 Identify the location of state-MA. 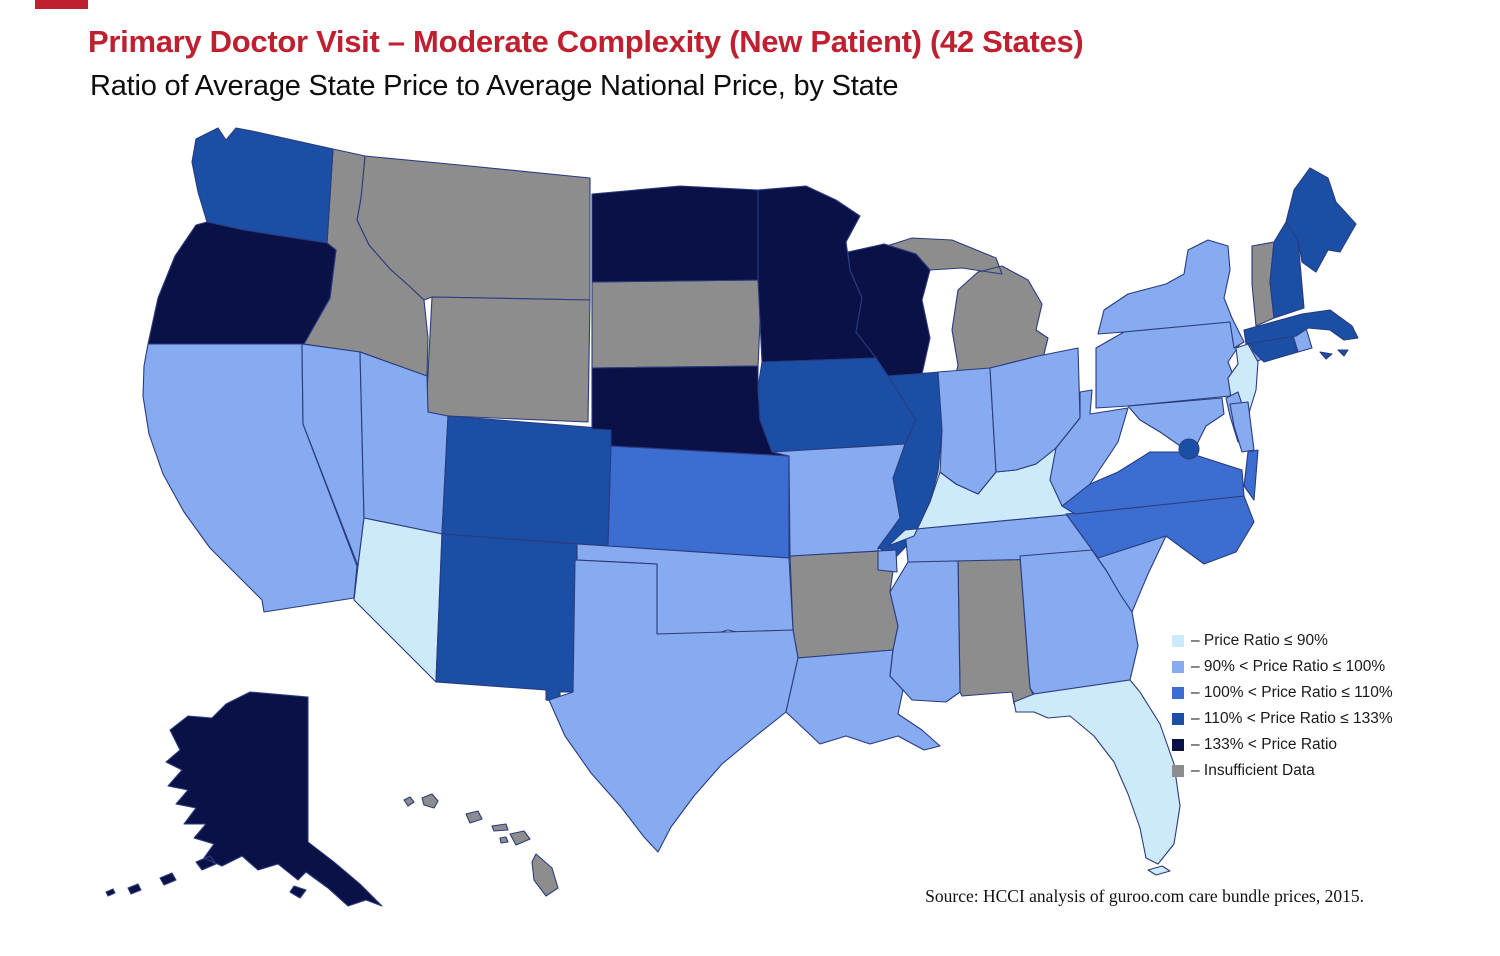
(1301, 334).